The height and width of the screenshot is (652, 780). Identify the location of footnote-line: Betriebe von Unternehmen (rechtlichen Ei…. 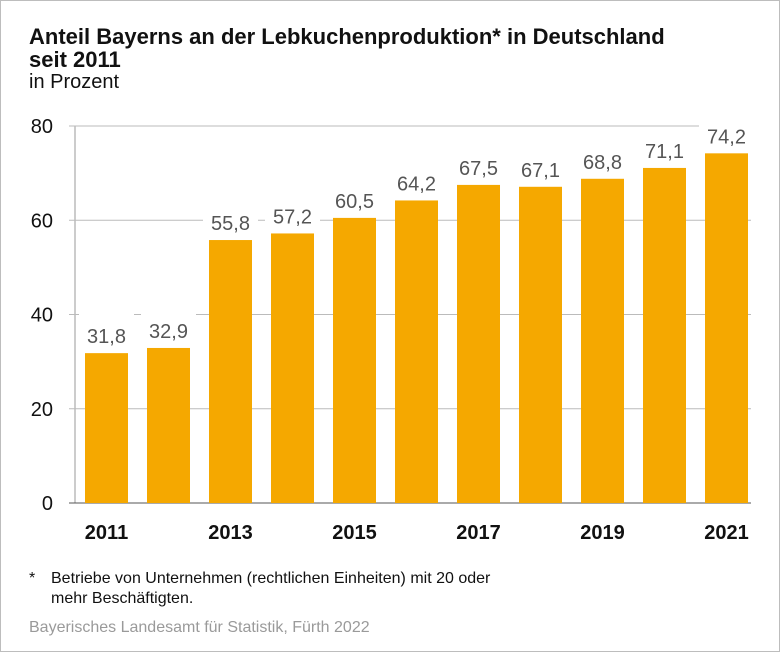
(271, 578).